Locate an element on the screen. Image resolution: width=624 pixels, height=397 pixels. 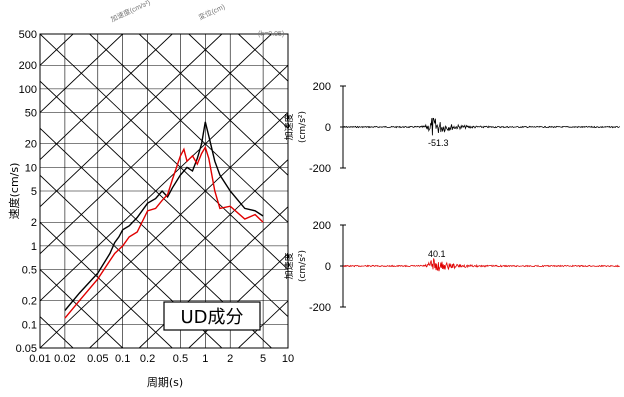
component-badge is located at coordinates (212, 316).